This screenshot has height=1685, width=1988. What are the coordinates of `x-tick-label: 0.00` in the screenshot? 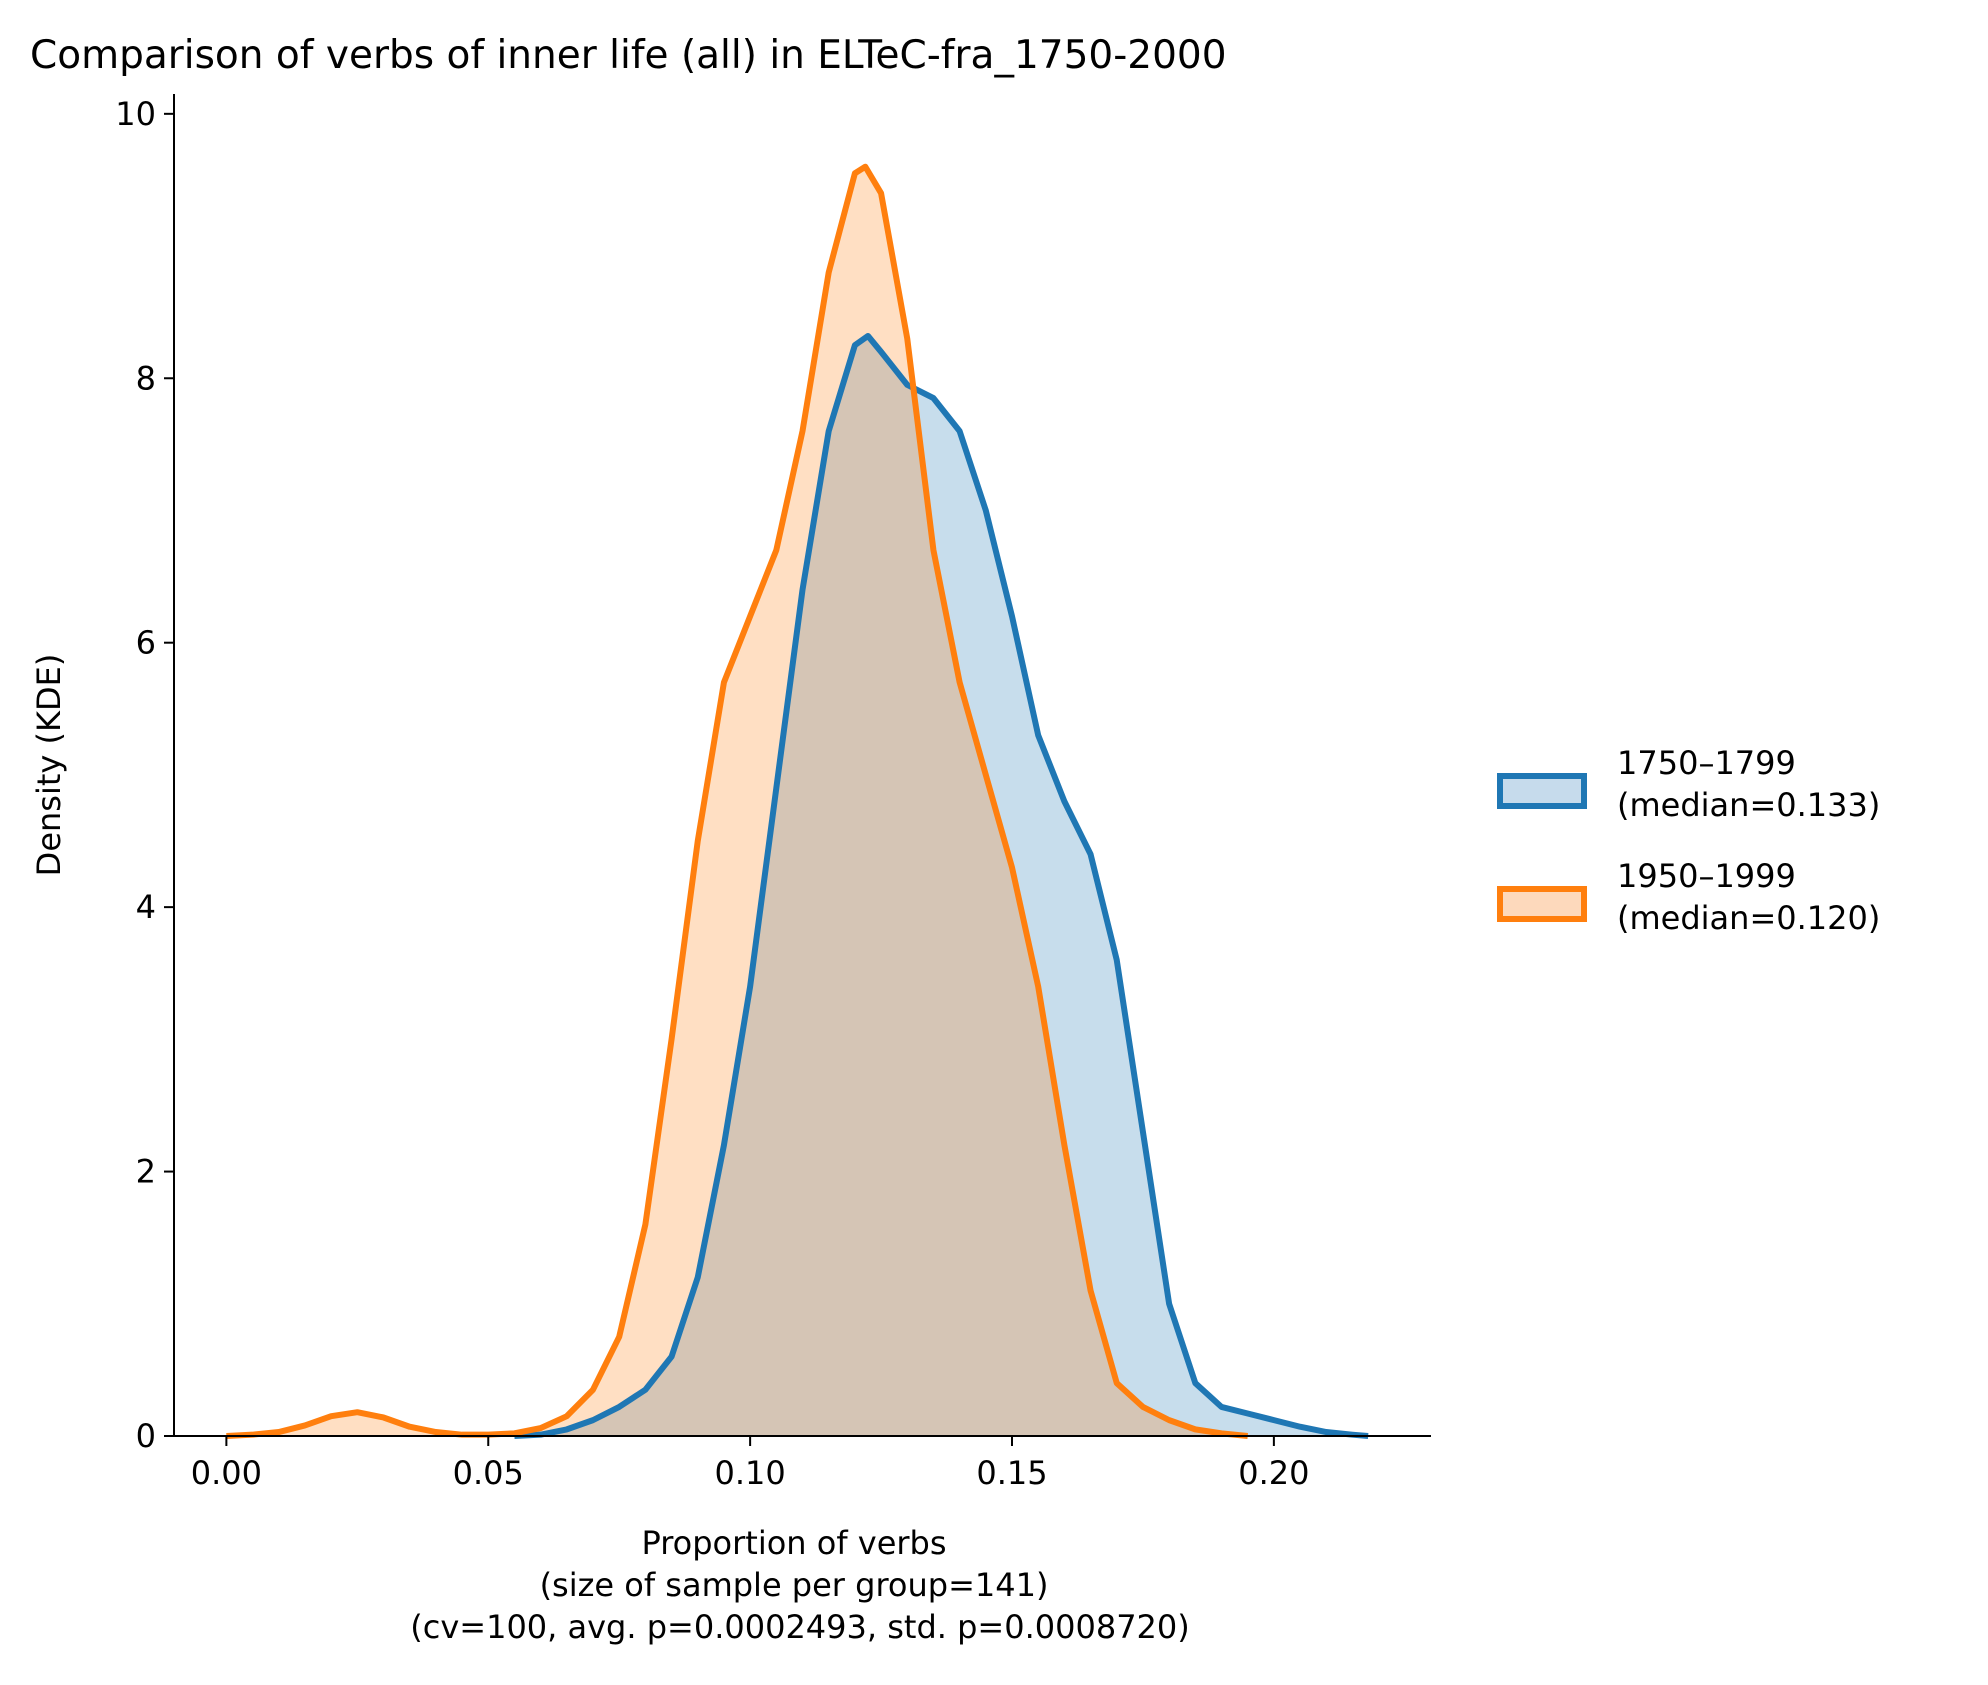 It's located at (226, 1473).